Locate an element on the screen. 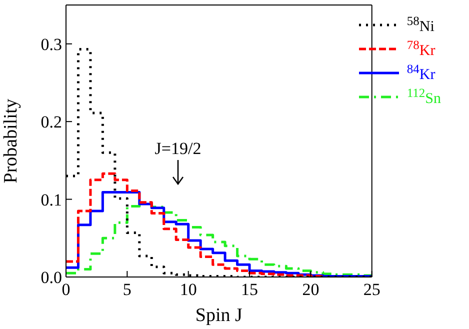 The image size is (469, 329). x-tick-label: 0 is located at coordinates (66, 290).